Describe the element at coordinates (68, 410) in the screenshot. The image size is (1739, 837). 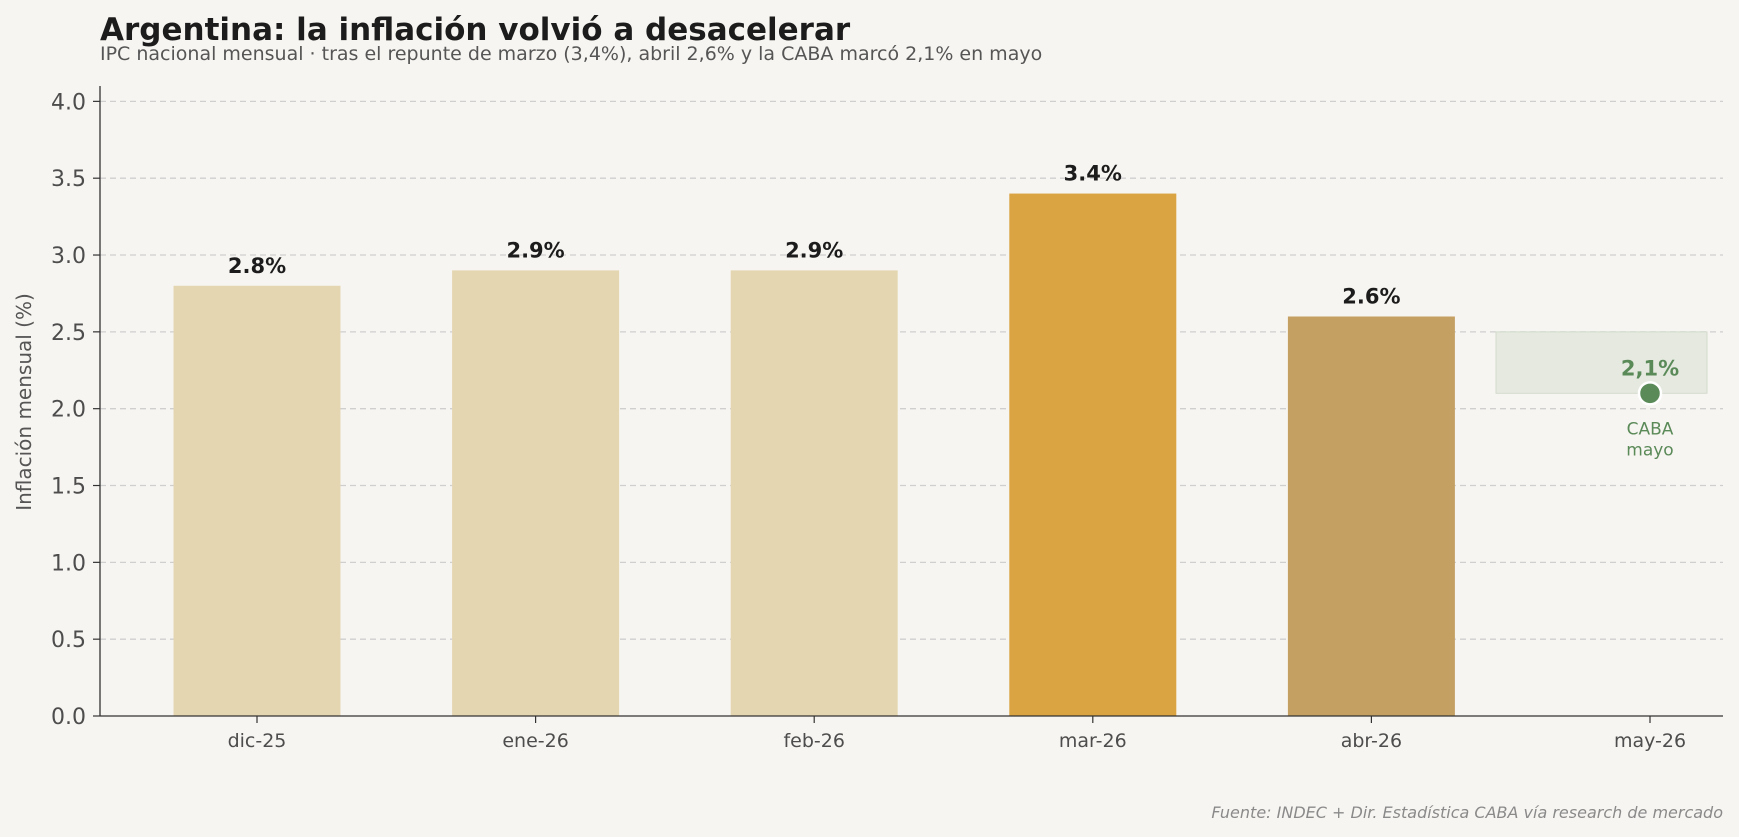
I see `y-tick-label: 2.0` at that location.